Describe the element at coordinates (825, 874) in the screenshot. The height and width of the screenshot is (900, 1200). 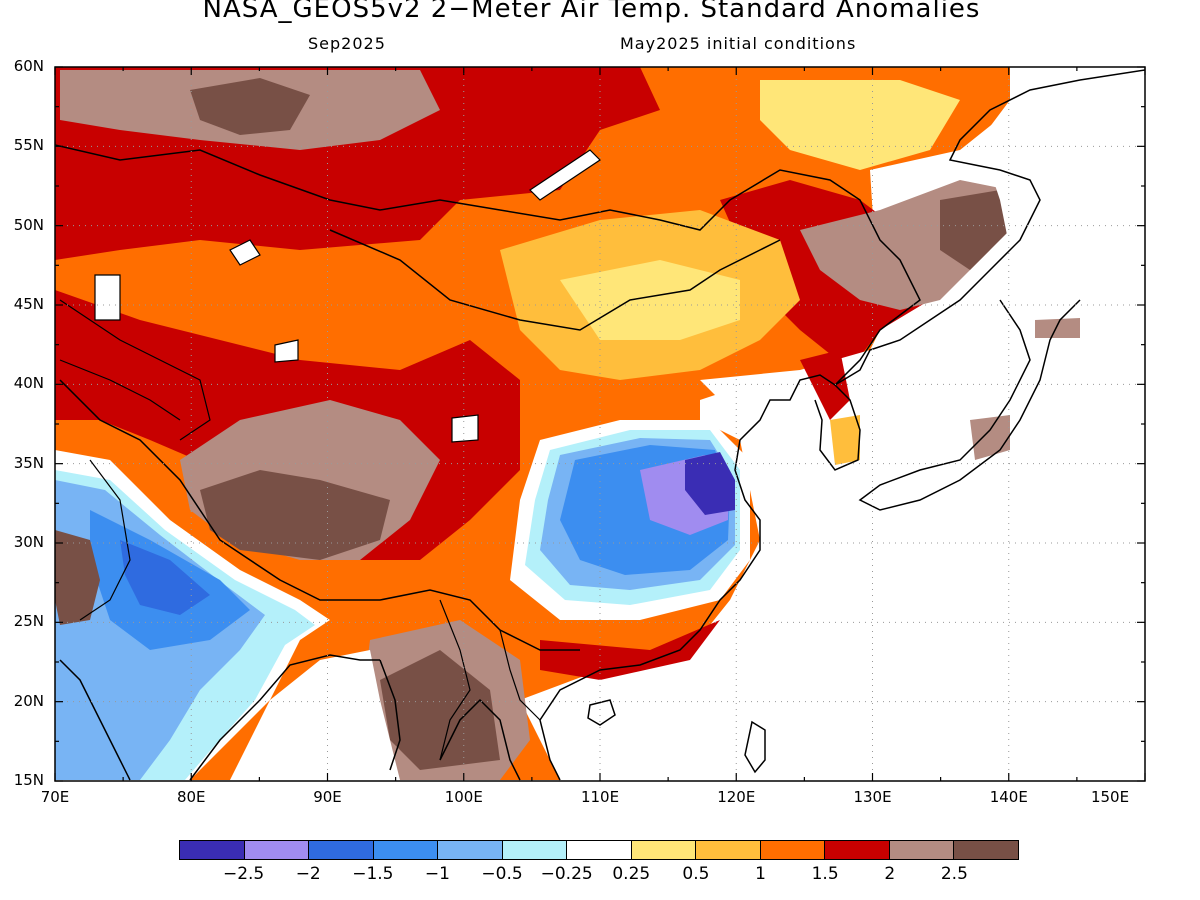
I see `colorbar-label: 1.5` at that location.